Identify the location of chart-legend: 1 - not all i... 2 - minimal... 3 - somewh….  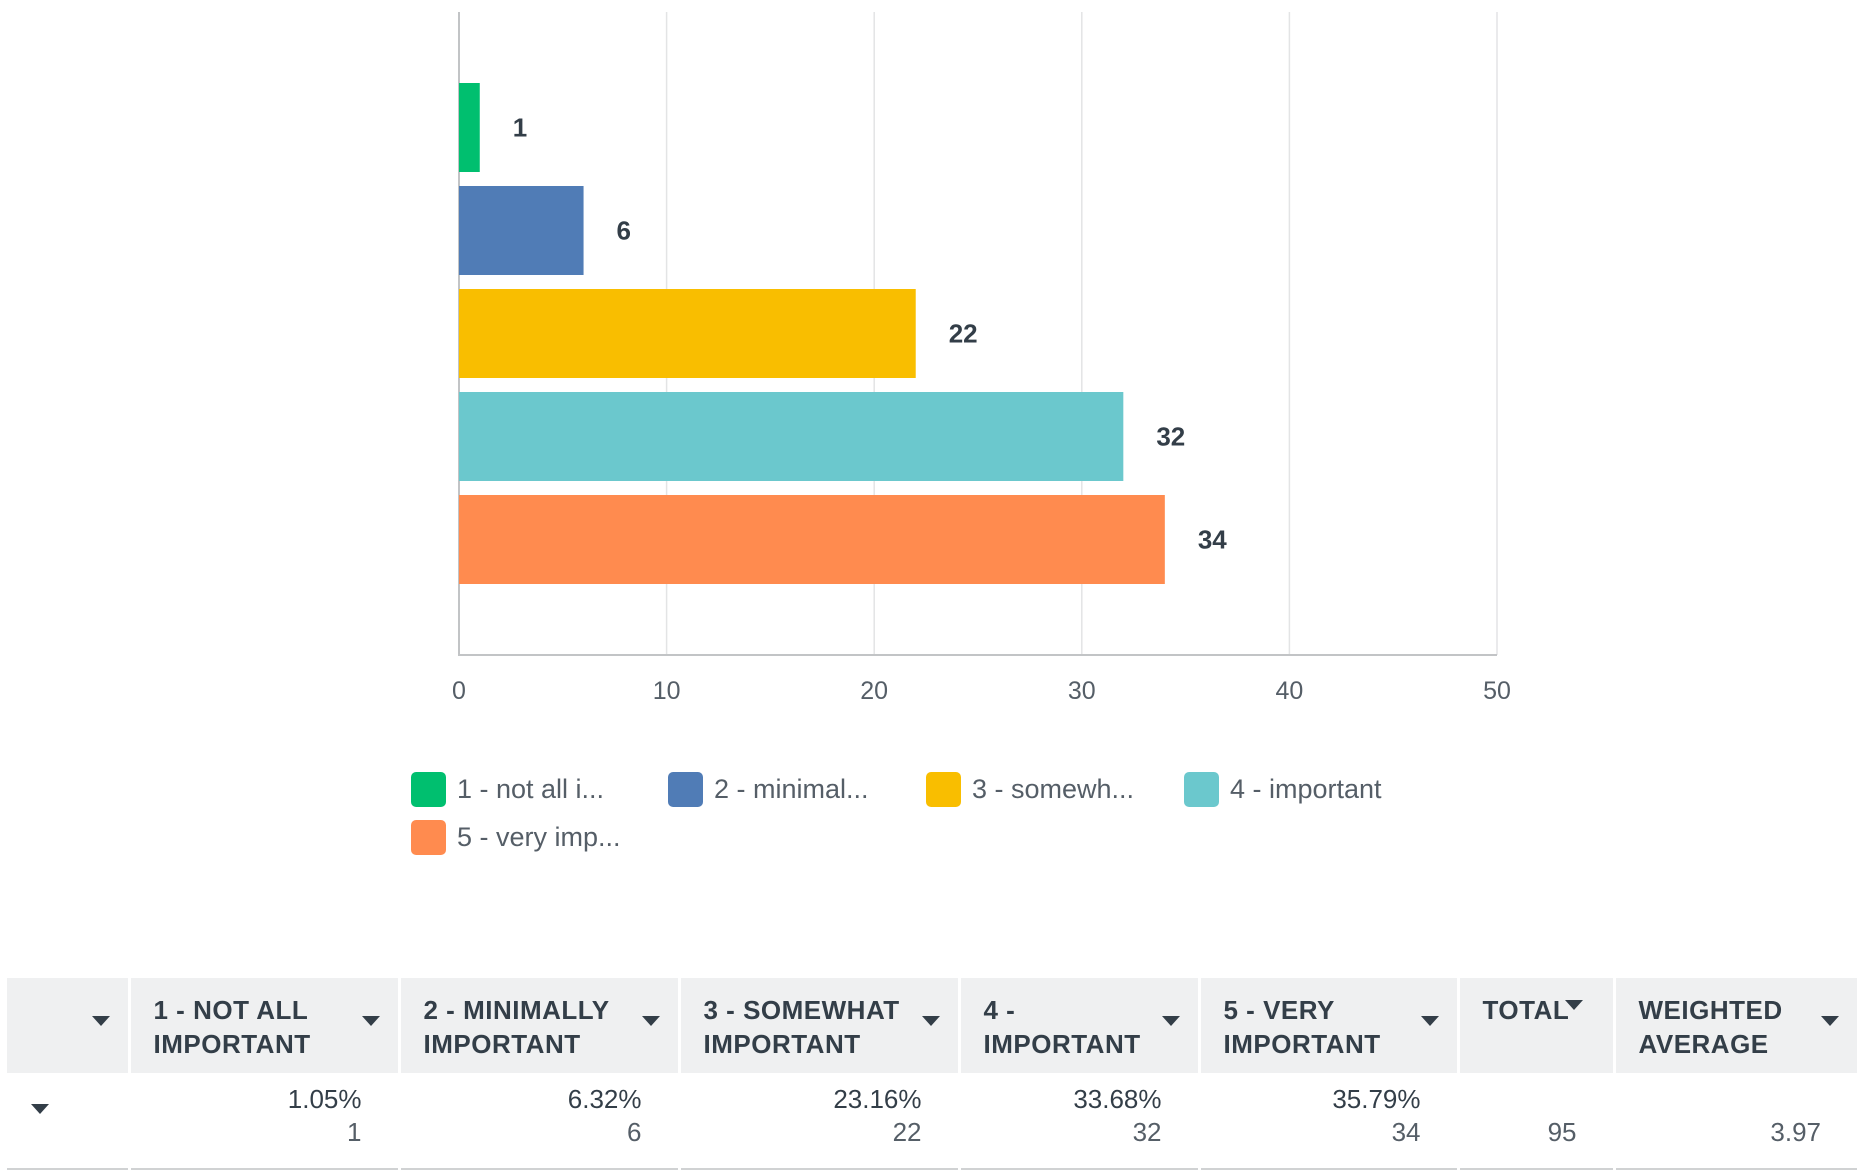
(936, 821).